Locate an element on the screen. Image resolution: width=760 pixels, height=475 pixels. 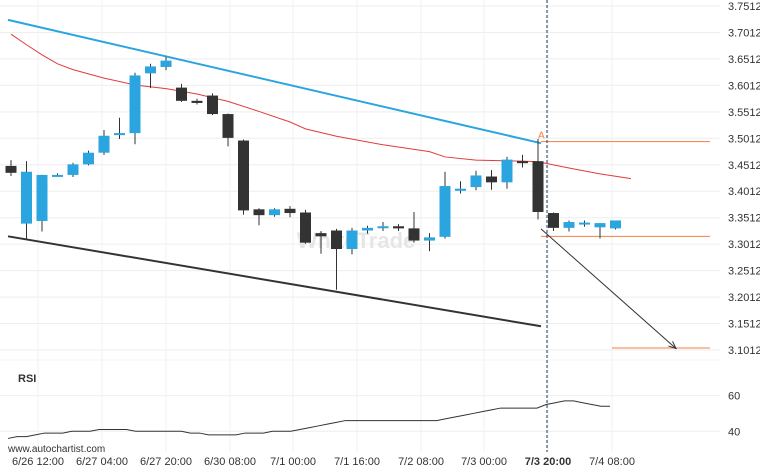
price-tick-label: 3.3512 is located at coordinates (744, 219).